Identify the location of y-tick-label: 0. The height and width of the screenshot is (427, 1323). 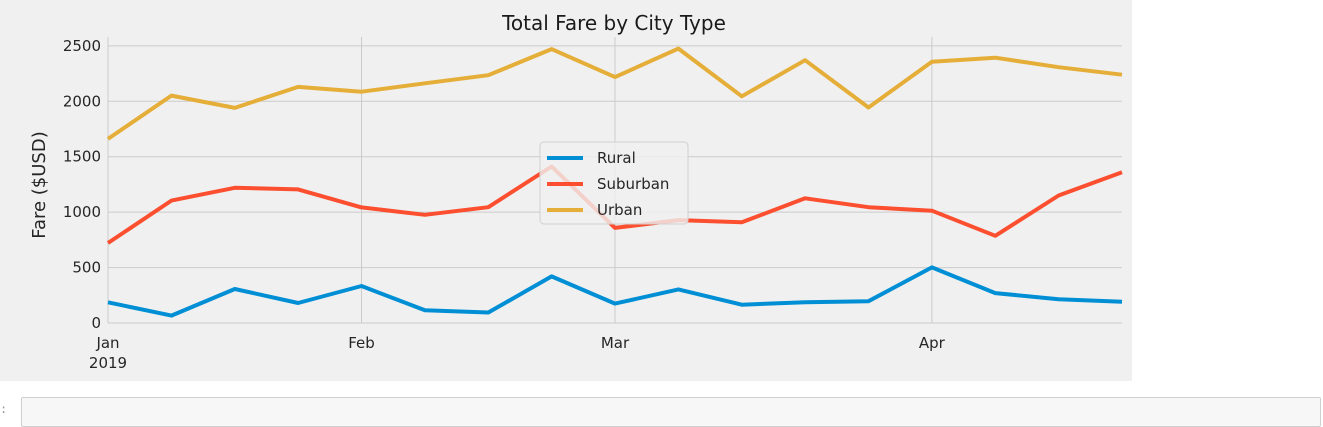
(96, 323).